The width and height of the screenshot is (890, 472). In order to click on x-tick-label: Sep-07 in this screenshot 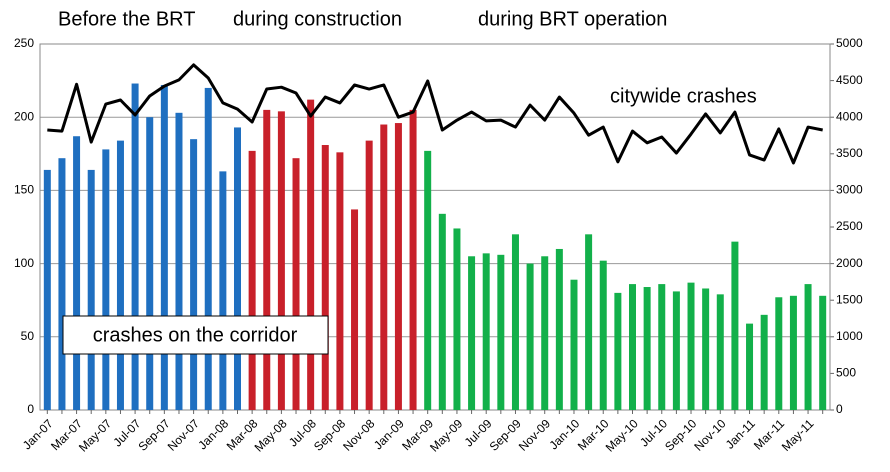, I will do `click(153, 434)`.